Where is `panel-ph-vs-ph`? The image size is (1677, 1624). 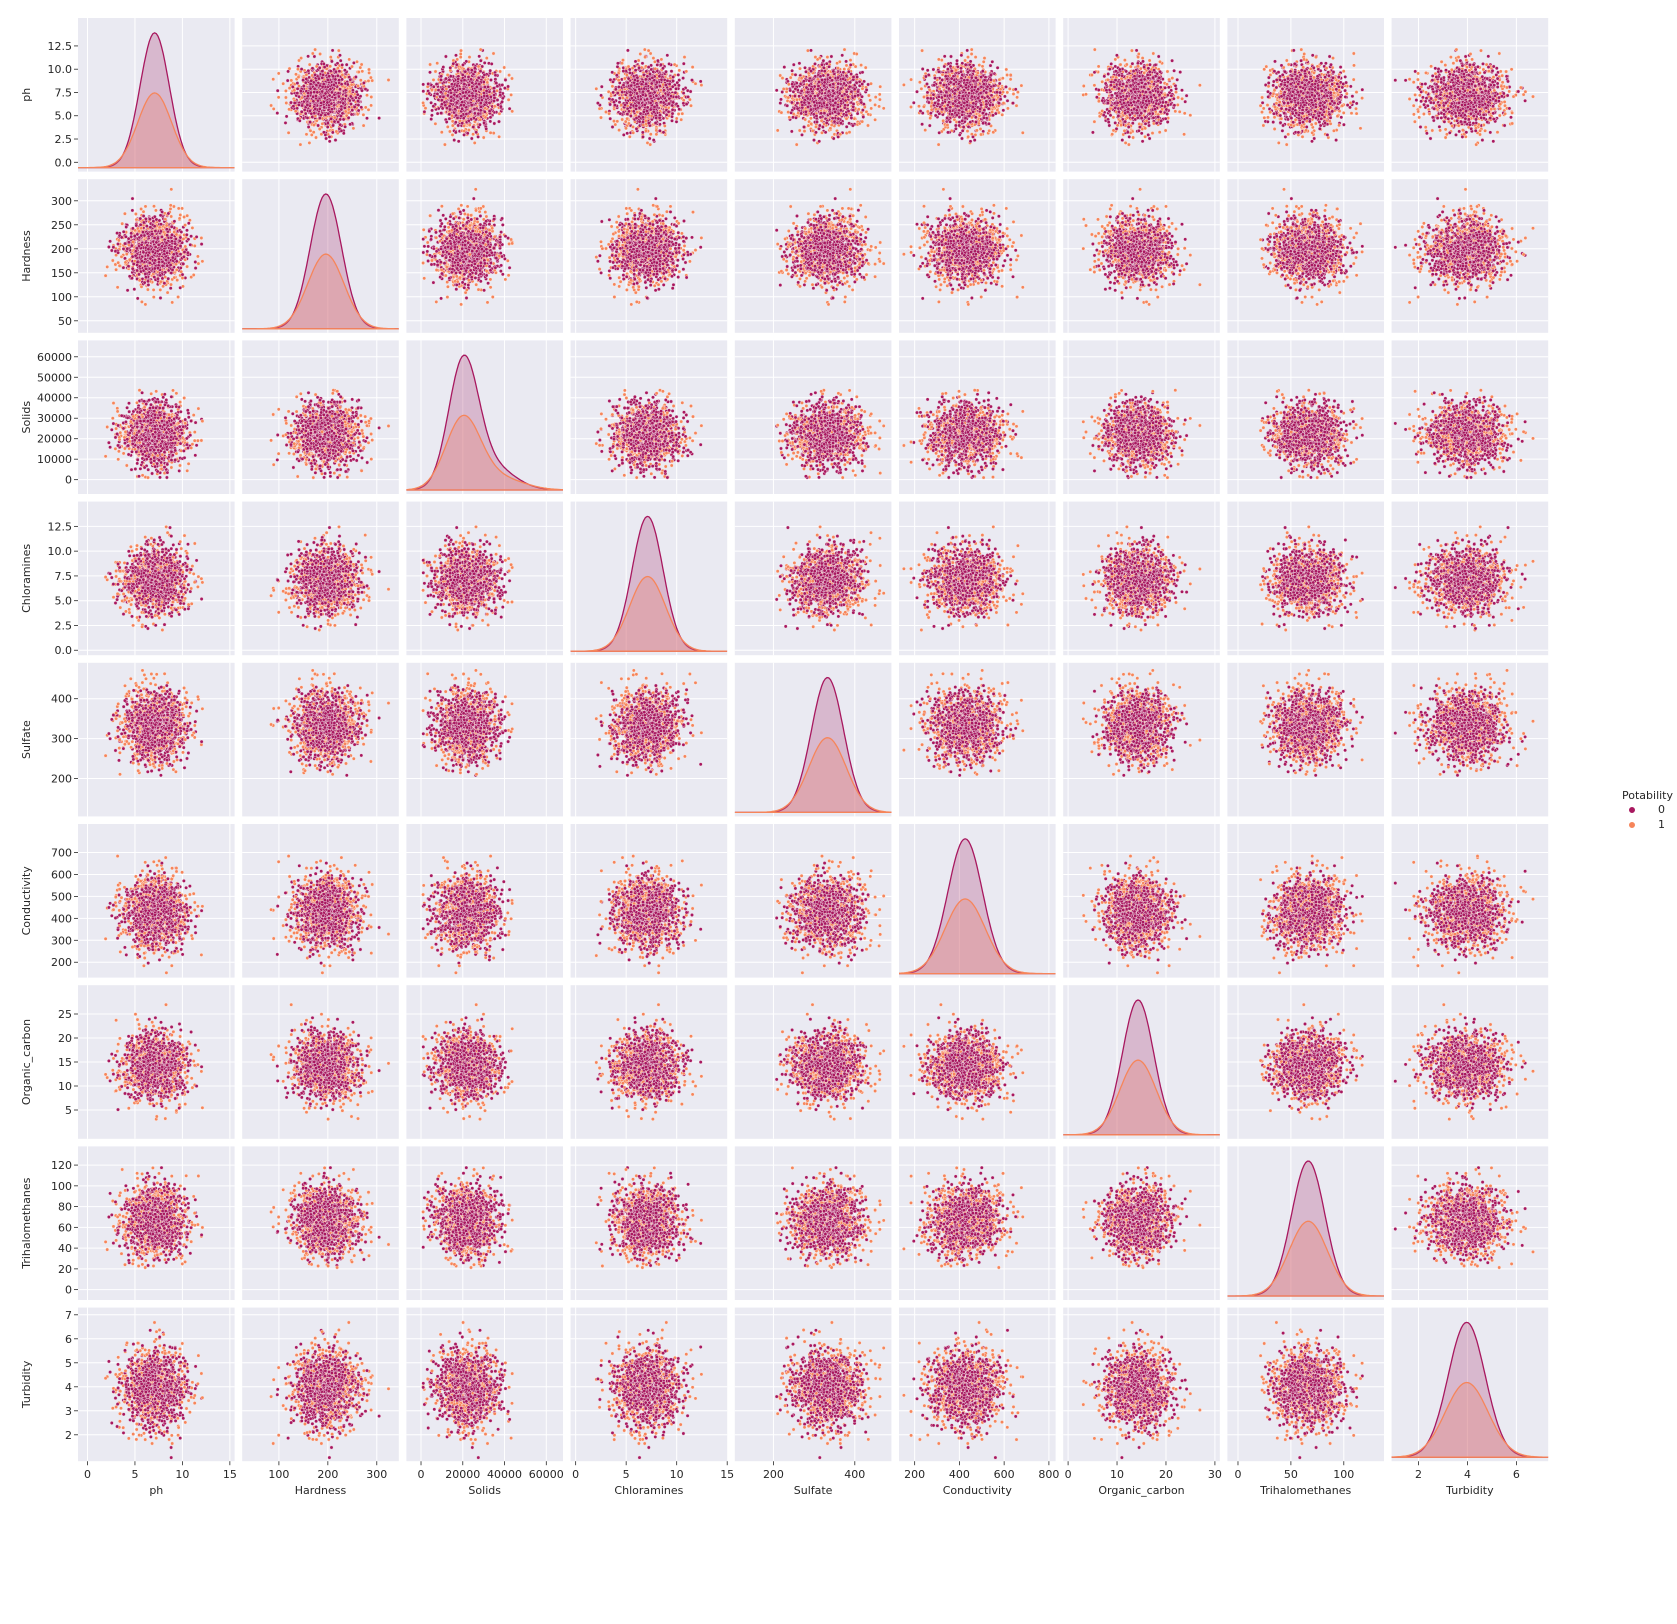 panel-ph-vs-ph is located at coordinates (156, 95).